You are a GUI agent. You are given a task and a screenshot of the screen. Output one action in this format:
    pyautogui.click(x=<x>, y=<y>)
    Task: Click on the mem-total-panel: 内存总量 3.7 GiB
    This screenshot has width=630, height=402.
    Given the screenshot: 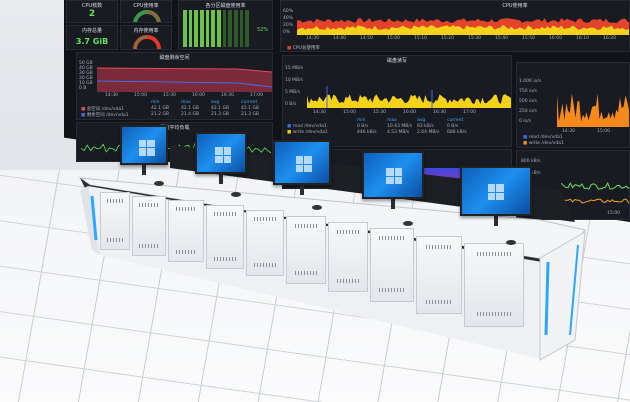 What is the action you would take?
    pyautogui.click(x=92, y=37)
    